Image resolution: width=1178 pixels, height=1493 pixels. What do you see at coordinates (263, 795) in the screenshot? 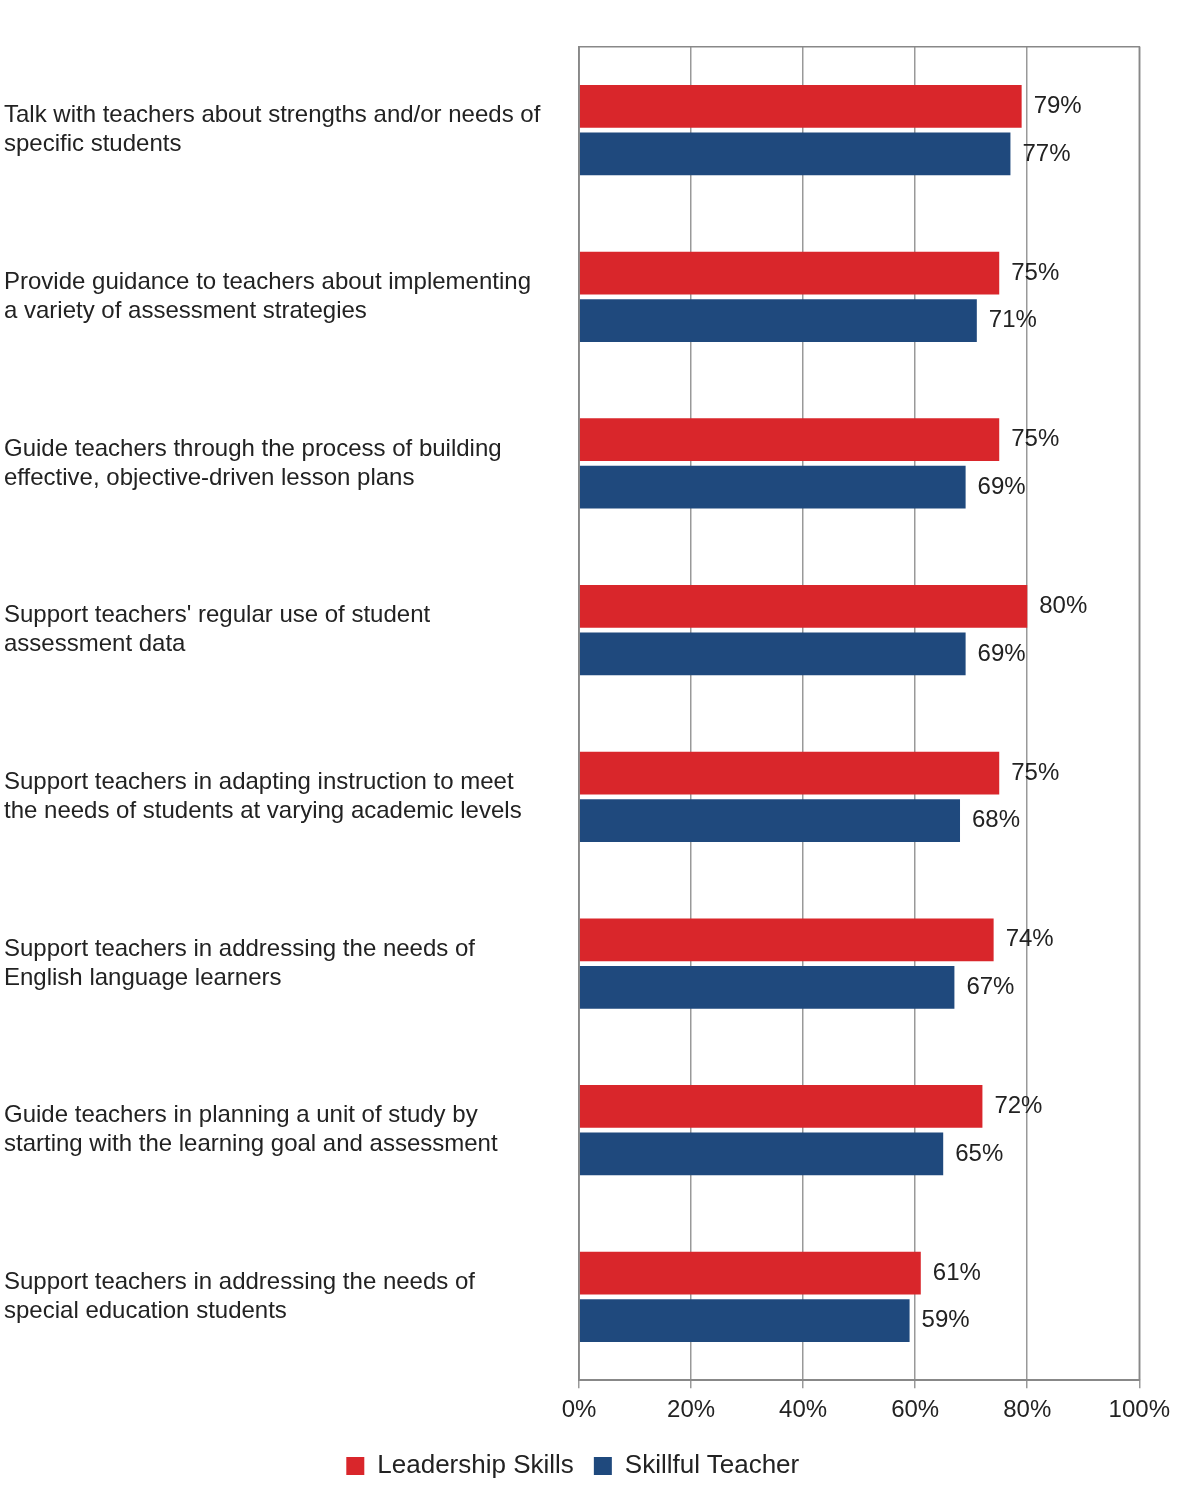
I see `y-tick-label: Support teachers in adapting instruction to meet the needs of students at varying academic levels` at bounding box center [263, 795].